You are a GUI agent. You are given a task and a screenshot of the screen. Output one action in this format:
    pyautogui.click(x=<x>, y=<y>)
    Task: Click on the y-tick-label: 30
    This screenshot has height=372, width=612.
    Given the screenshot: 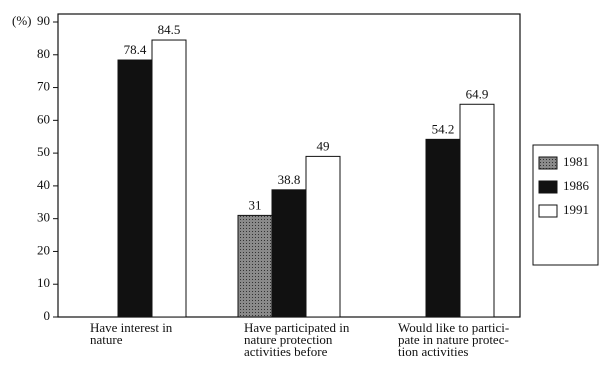 What is the action you would take?
    pyautogui.click(x=43, y=217)
    